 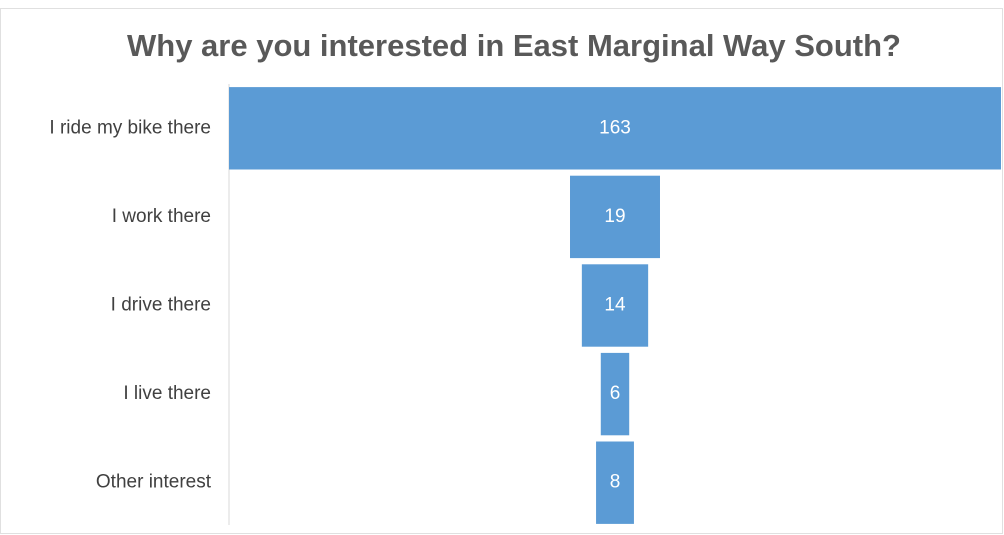 I want to click on value-label: 8, so click(x=615, y=482).